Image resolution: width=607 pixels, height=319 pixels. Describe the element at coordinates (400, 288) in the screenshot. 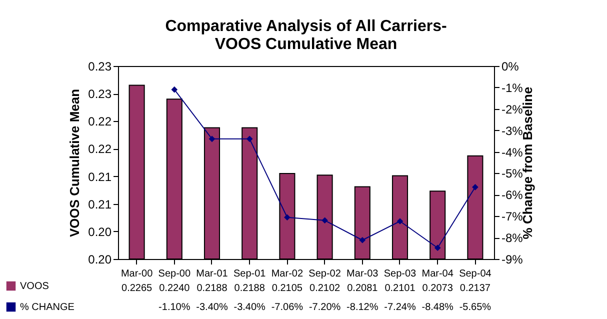

I see `data-label: 0.2101` at that location.